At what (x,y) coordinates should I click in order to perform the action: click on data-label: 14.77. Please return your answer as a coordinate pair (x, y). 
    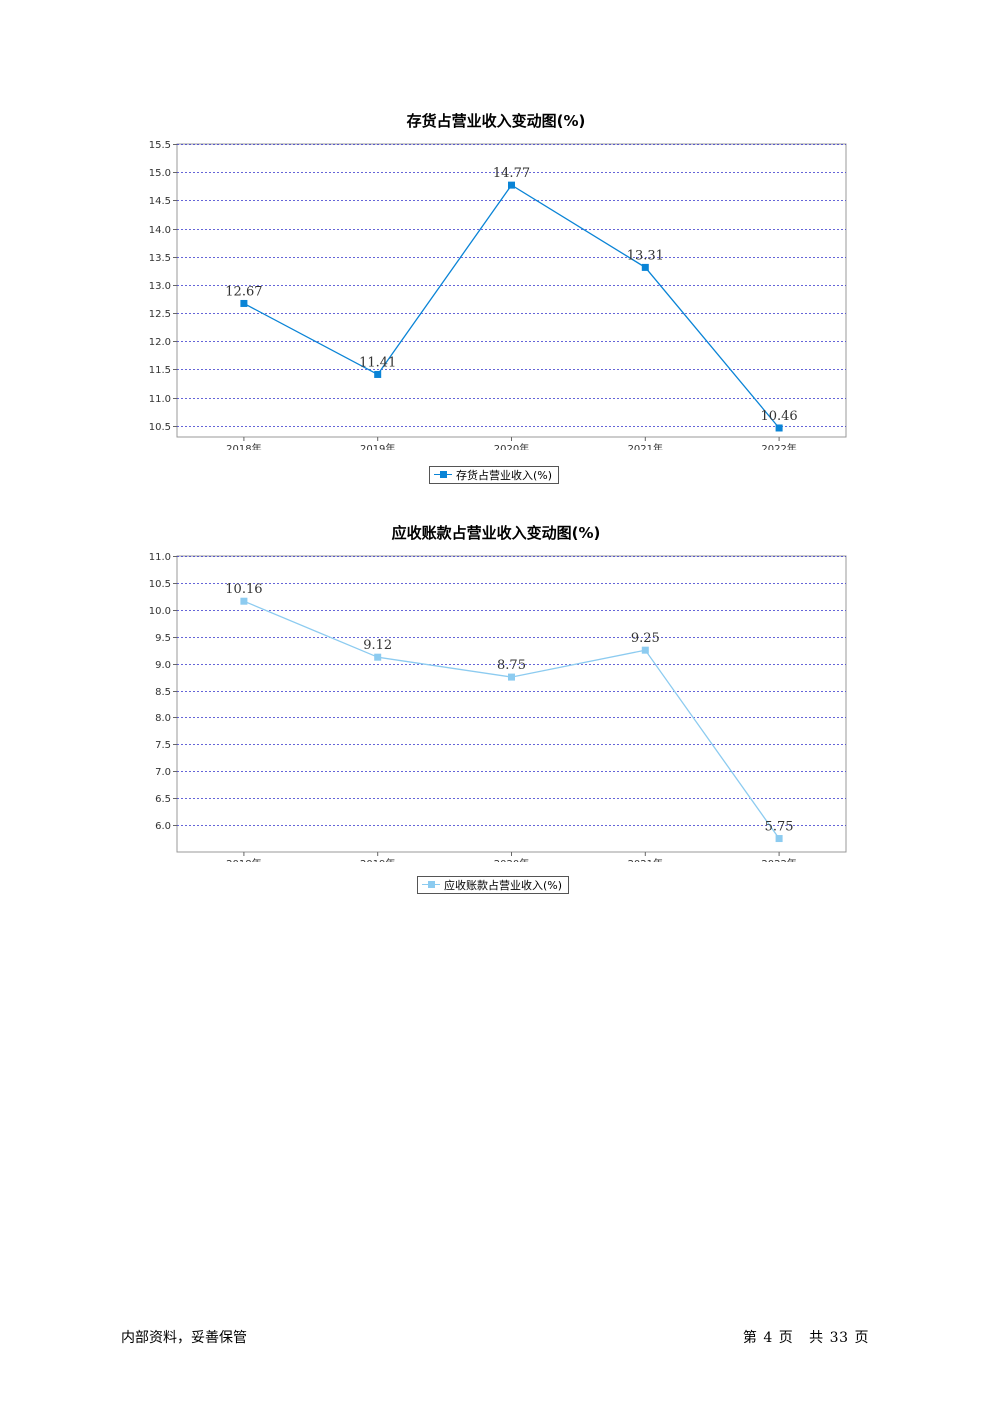
    Looking at the image, I should click on (511, 173).